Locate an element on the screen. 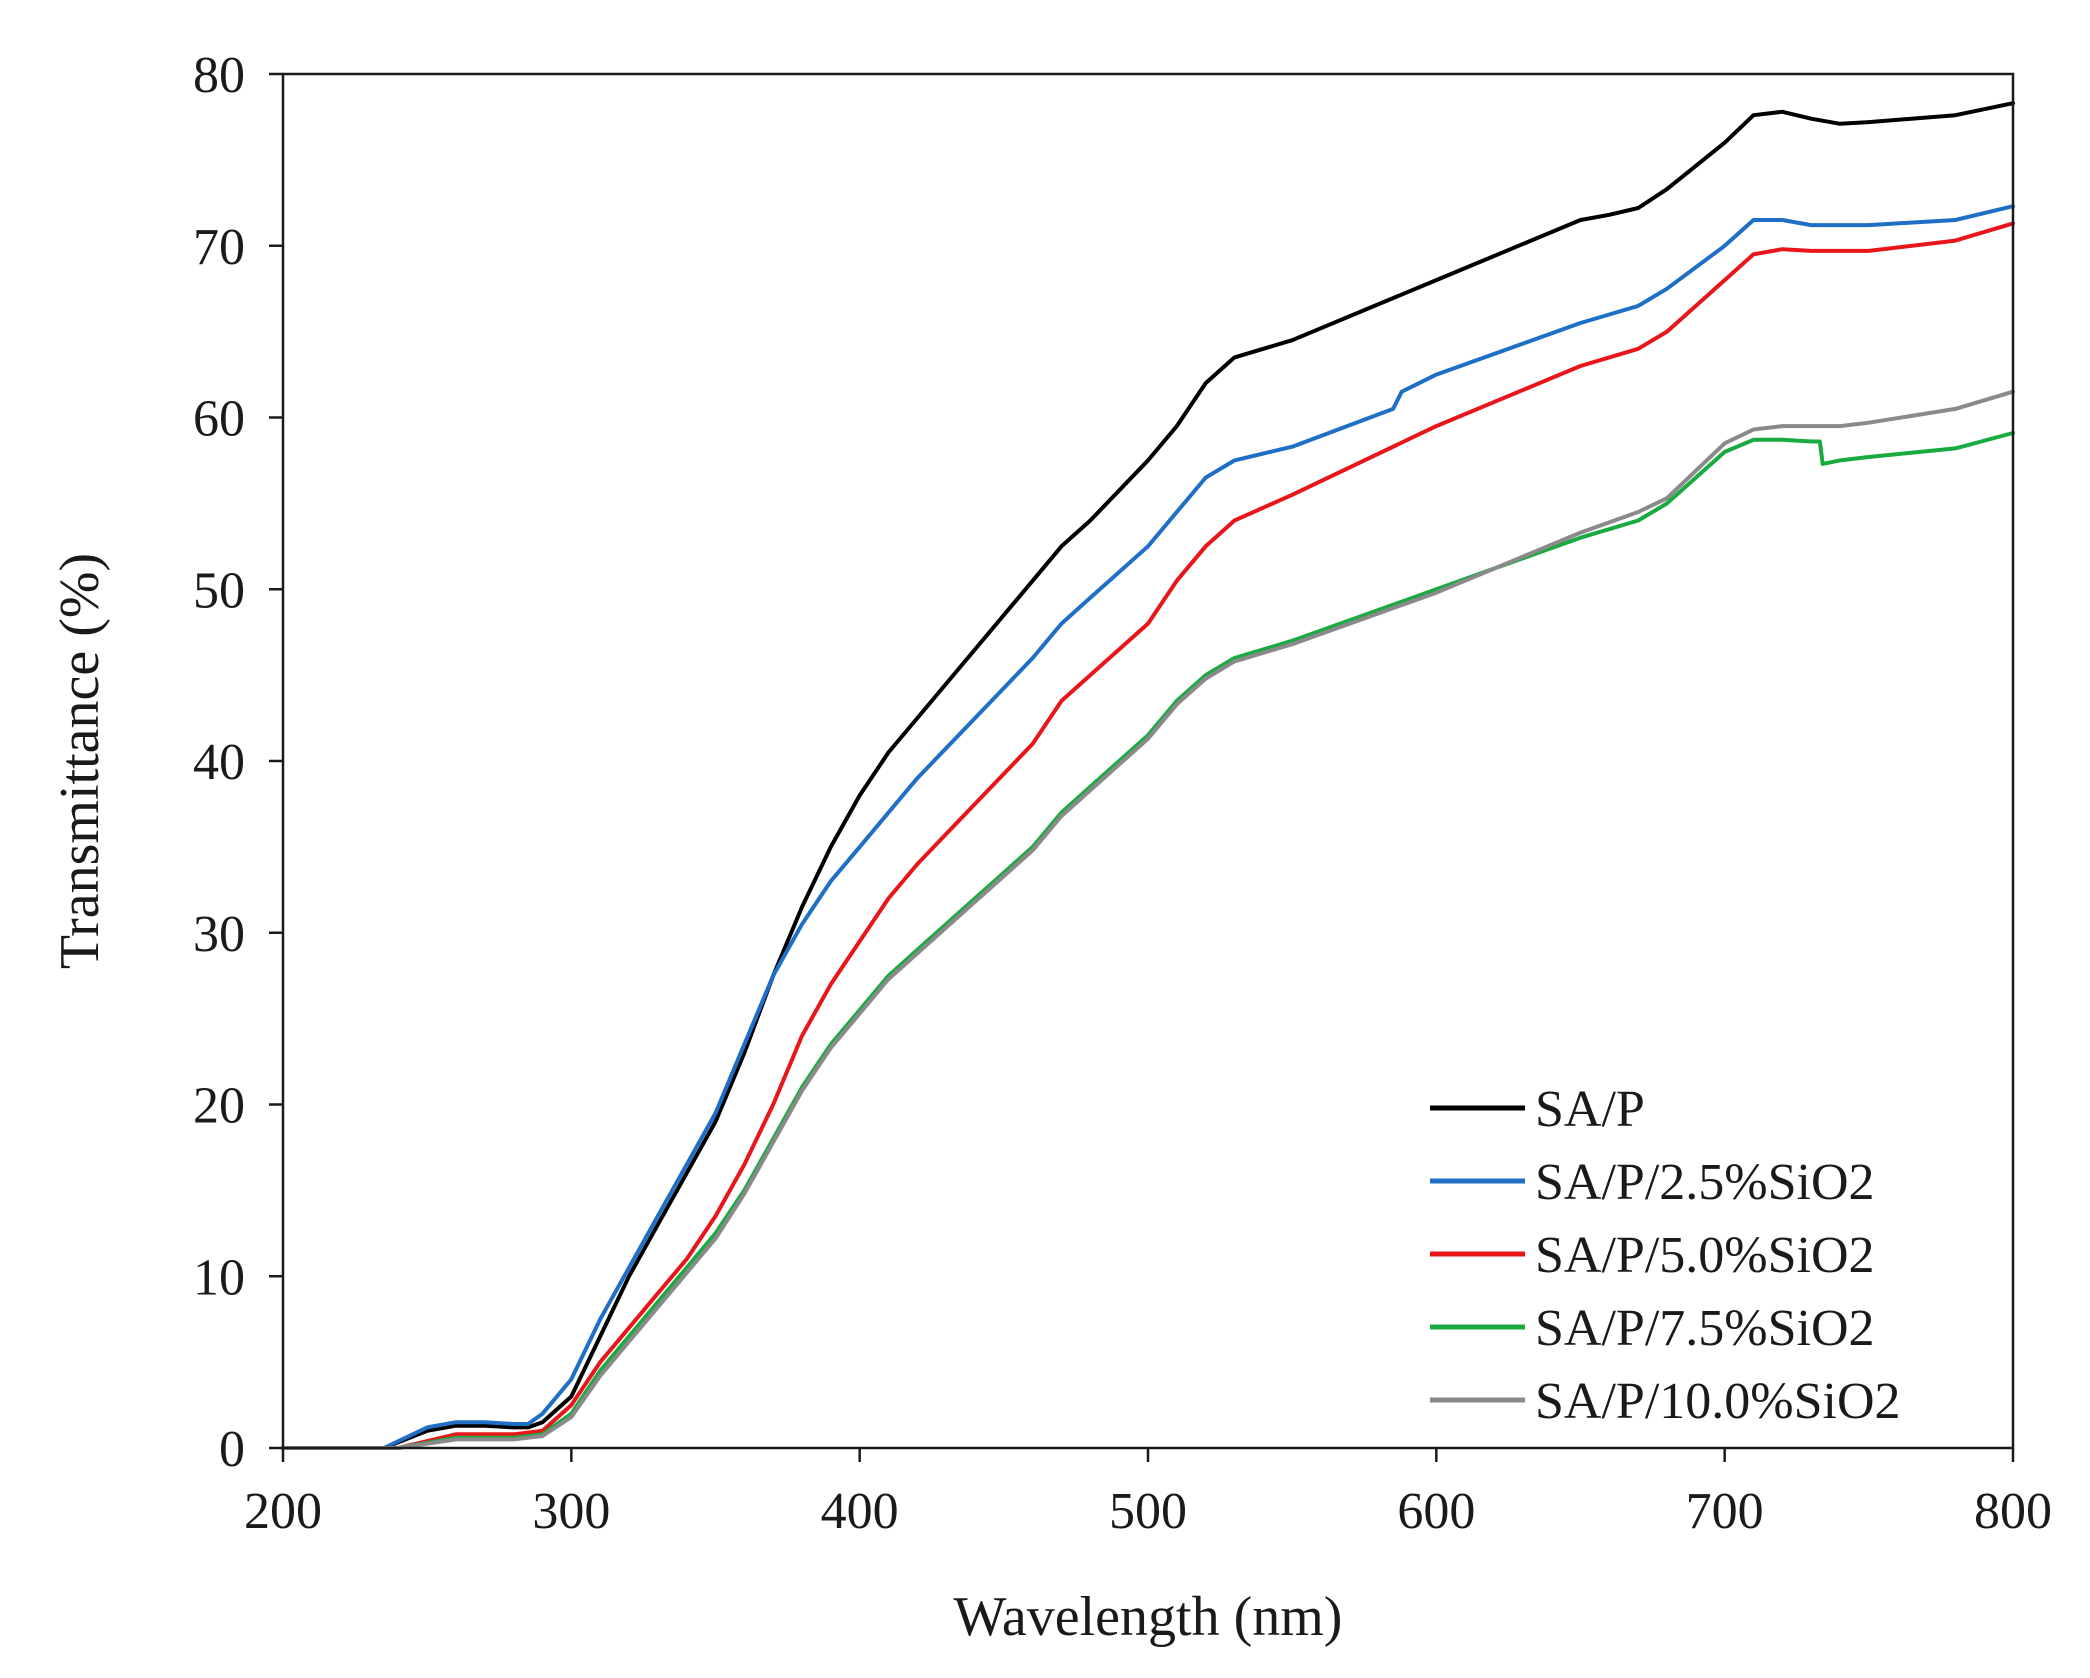 The height and width of the screenshot is (1678, 2090). y-axis: 0 10 20 30 40 50 60 70 80 is located at coordinates (238, 762).